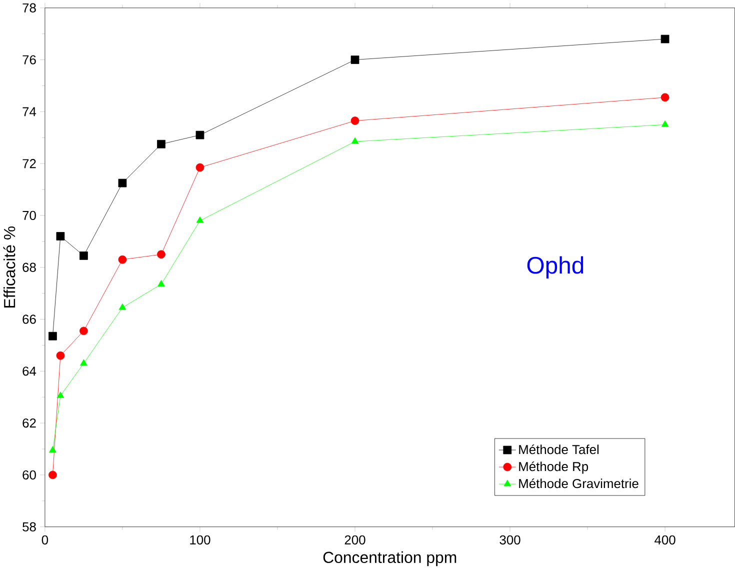  What do you see at coordinates (29, 267) in the screenshot?
I see `y-tick-label: 68` at bounding box center [29, 267].